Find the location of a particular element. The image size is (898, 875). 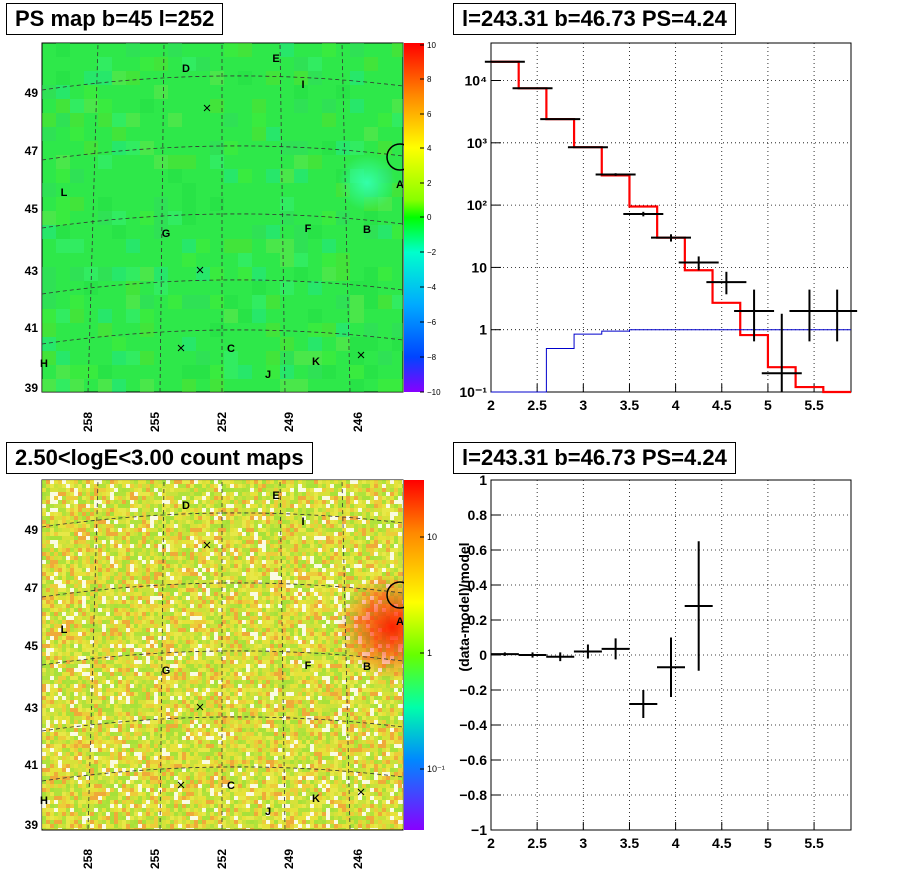

colorbar-tick-label: 2 is located at coordinates (429, 183).